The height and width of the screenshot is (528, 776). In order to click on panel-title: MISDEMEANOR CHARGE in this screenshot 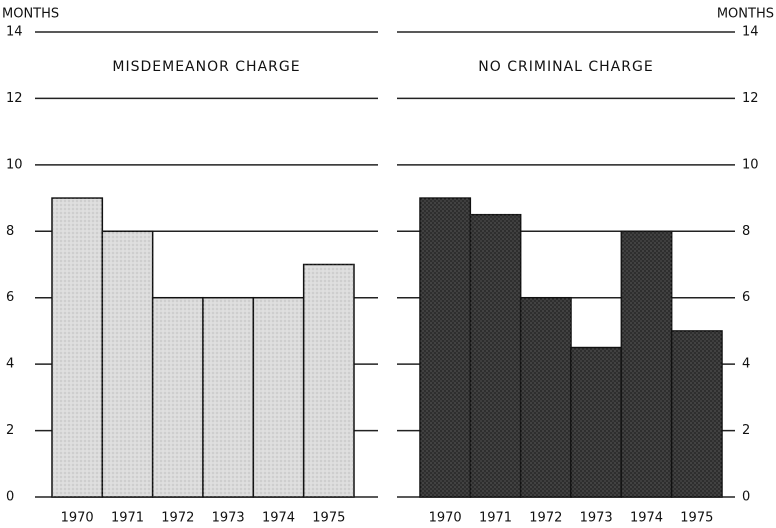, I will do `click(206, 67)`.